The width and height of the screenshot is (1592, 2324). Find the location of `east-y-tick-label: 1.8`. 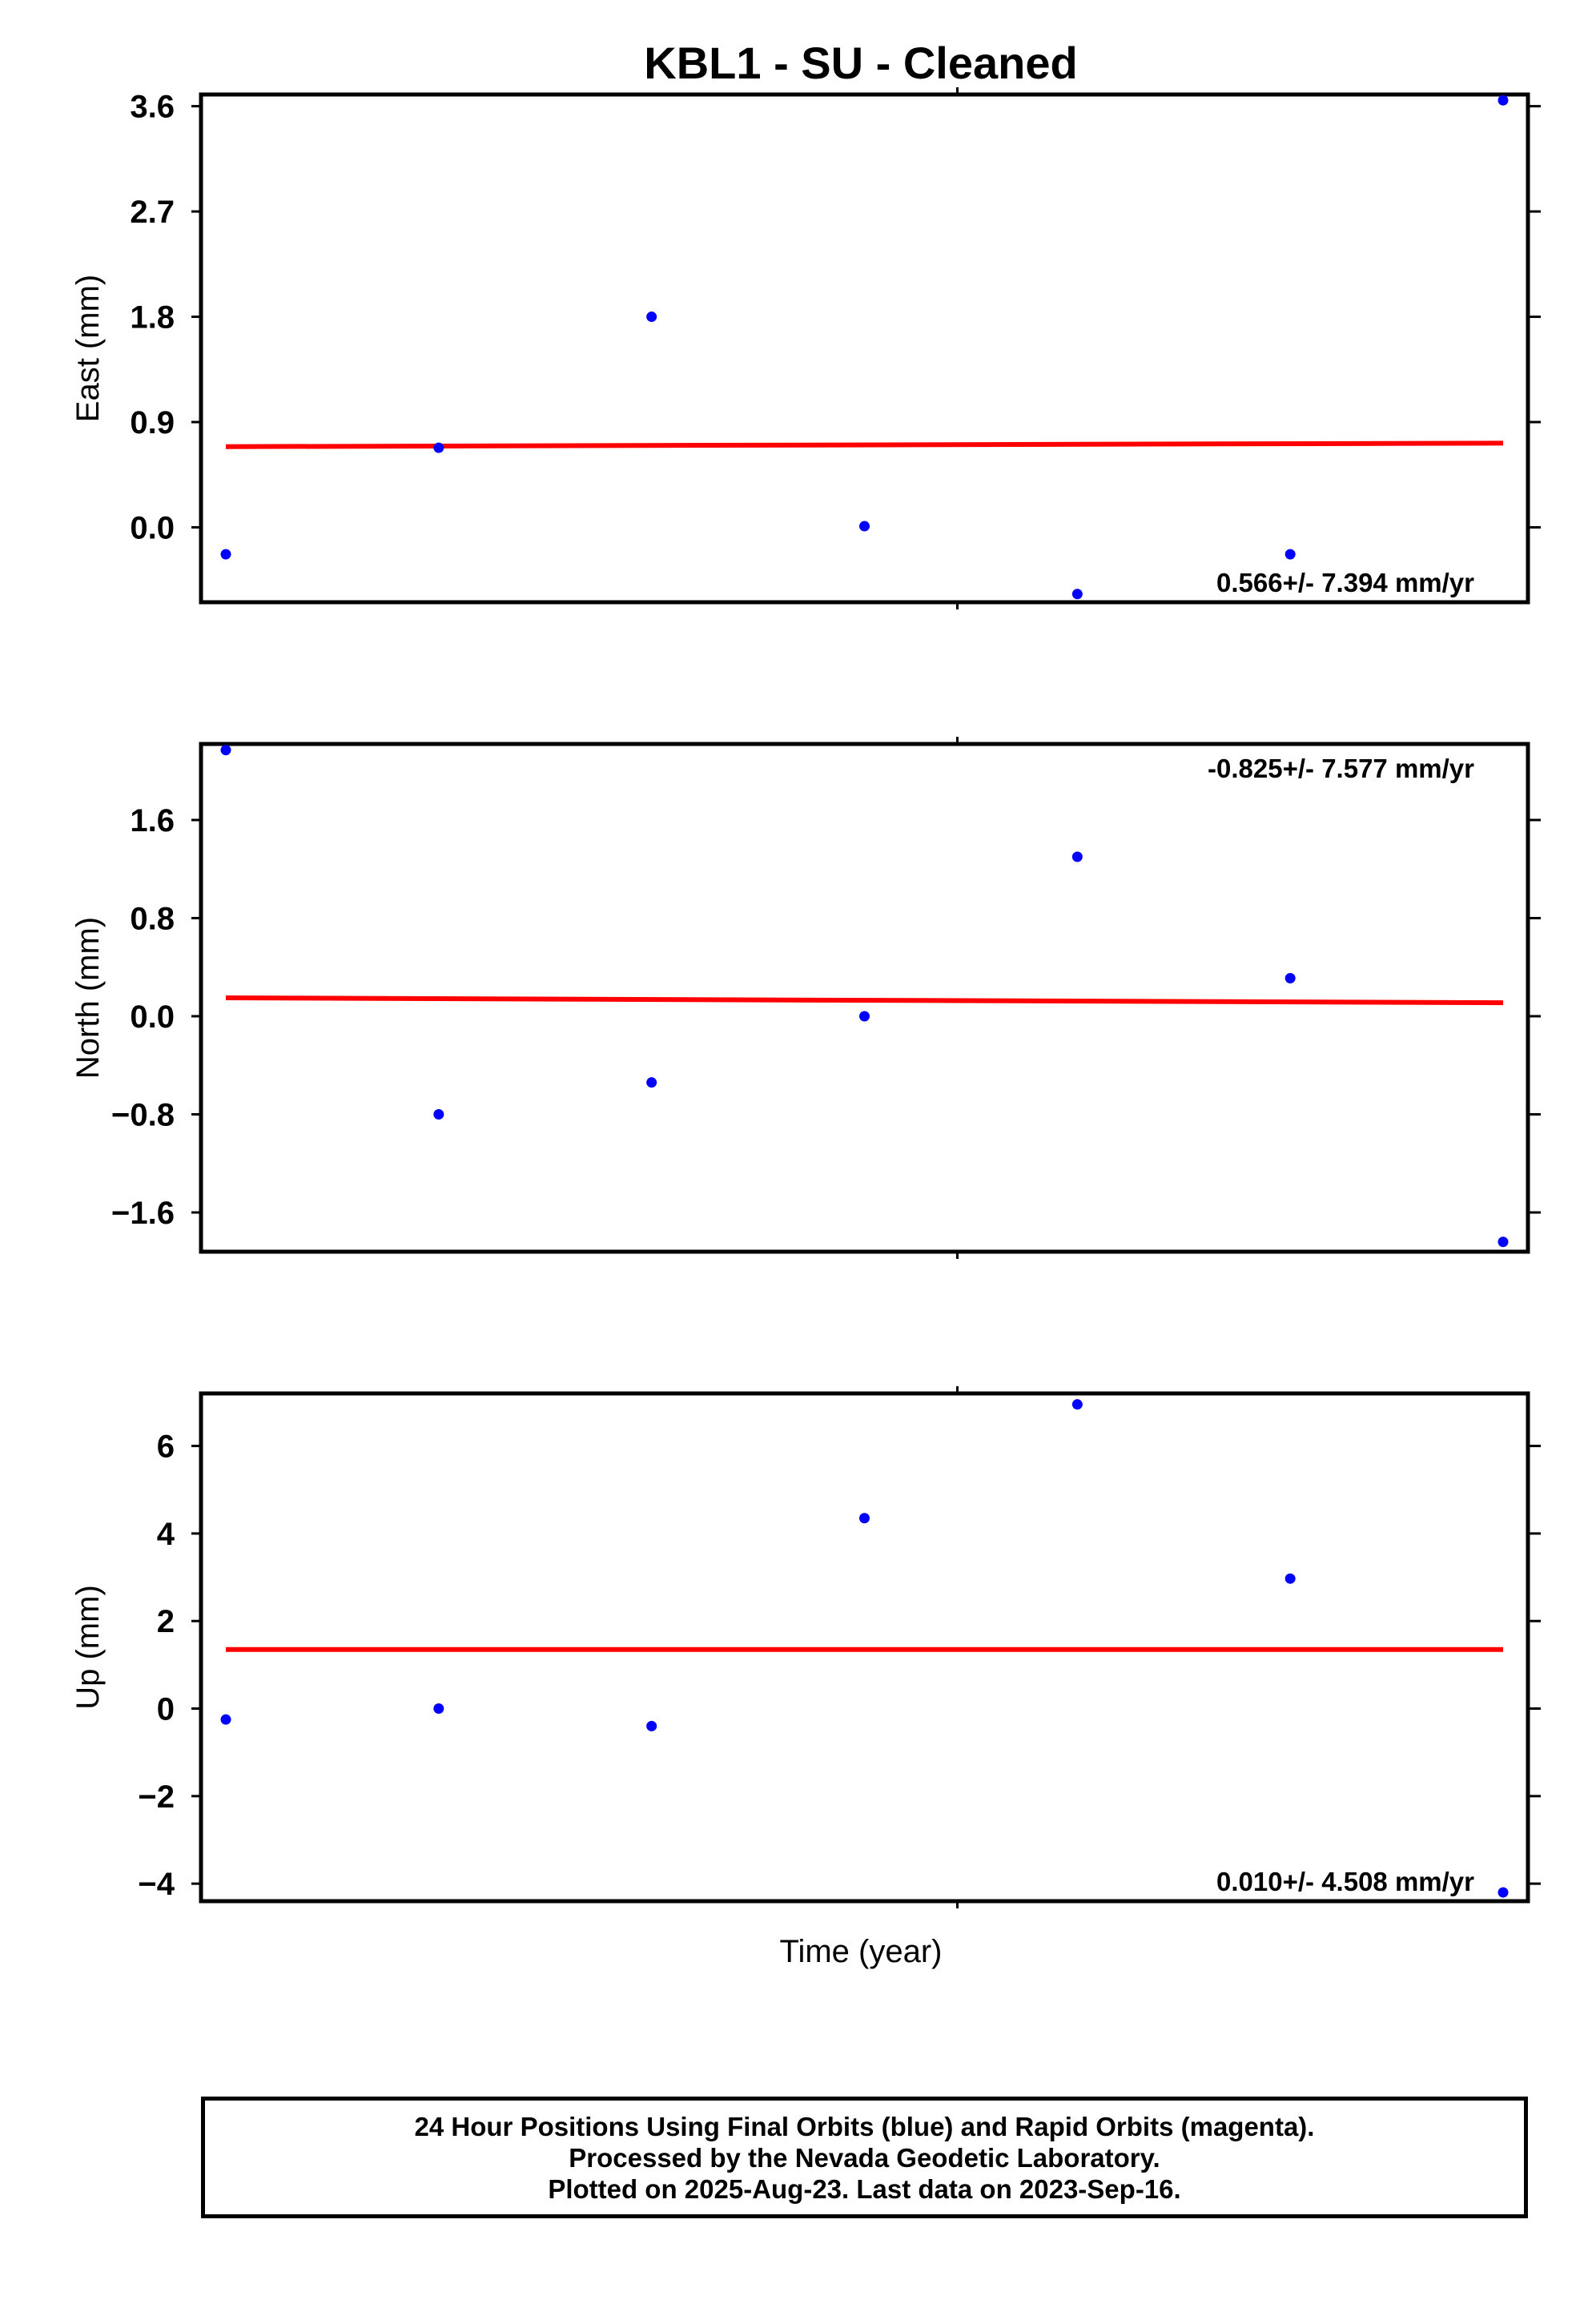

east-y-tick-label: 1.8 is located at coordinates (153, 318).